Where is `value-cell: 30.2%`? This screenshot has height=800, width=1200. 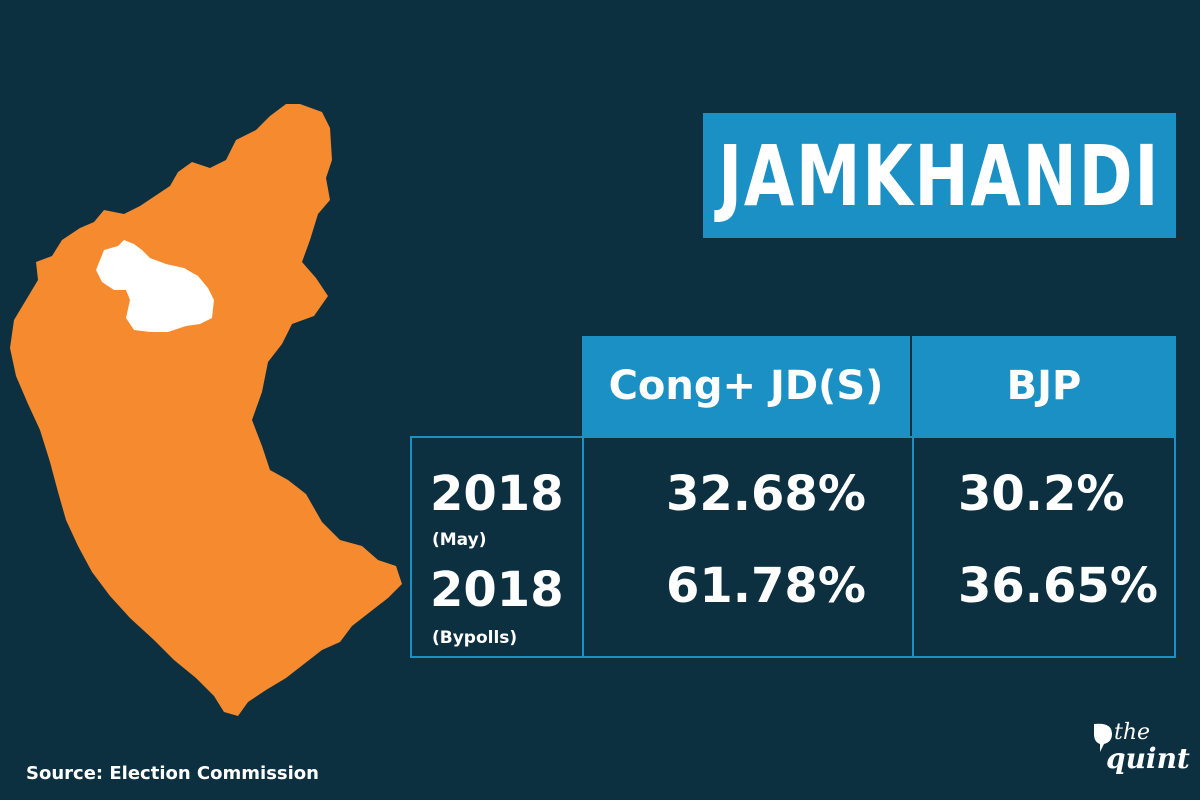
value-cell: 30.2% is located at coordinates (1041, 494).